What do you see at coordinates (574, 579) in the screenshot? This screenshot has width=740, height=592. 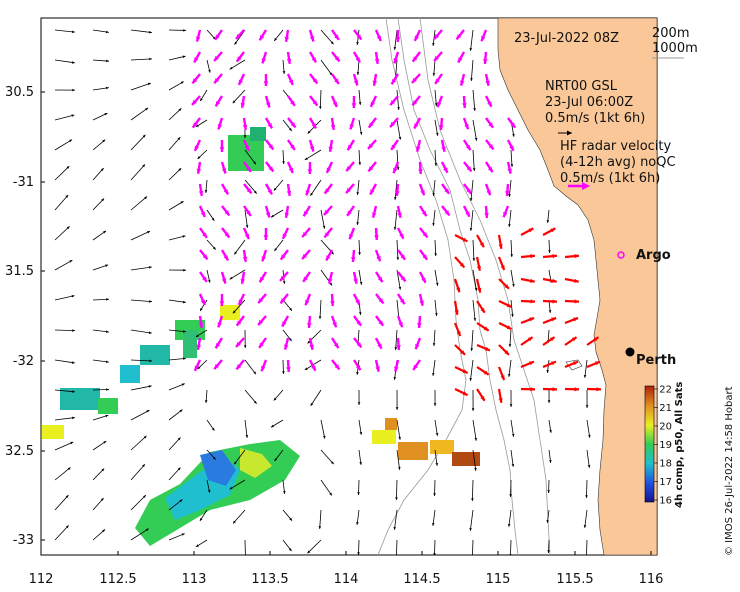 I see `x-tick-label: 115.5` at bounding box center [574, 579].